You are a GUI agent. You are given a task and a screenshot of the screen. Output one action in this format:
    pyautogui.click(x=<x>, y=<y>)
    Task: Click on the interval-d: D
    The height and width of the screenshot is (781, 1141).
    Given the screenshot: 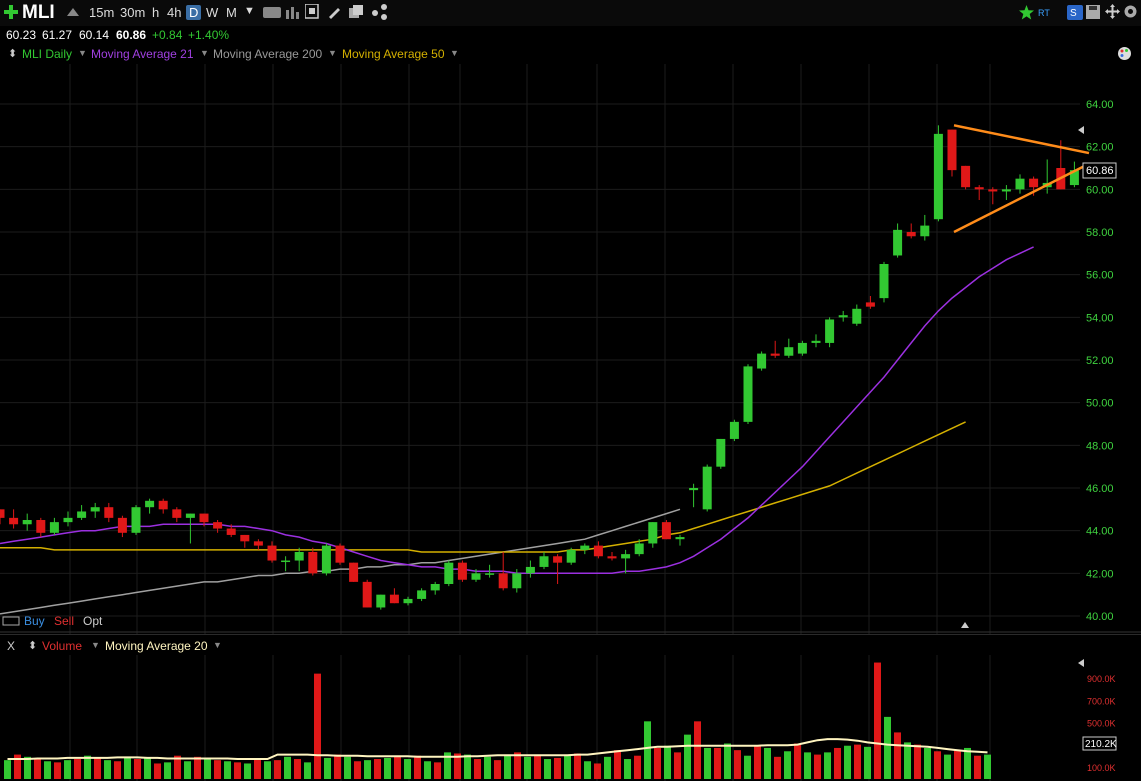 What is the action you would take?
    pyautogui.click(x=194, y=12)
    